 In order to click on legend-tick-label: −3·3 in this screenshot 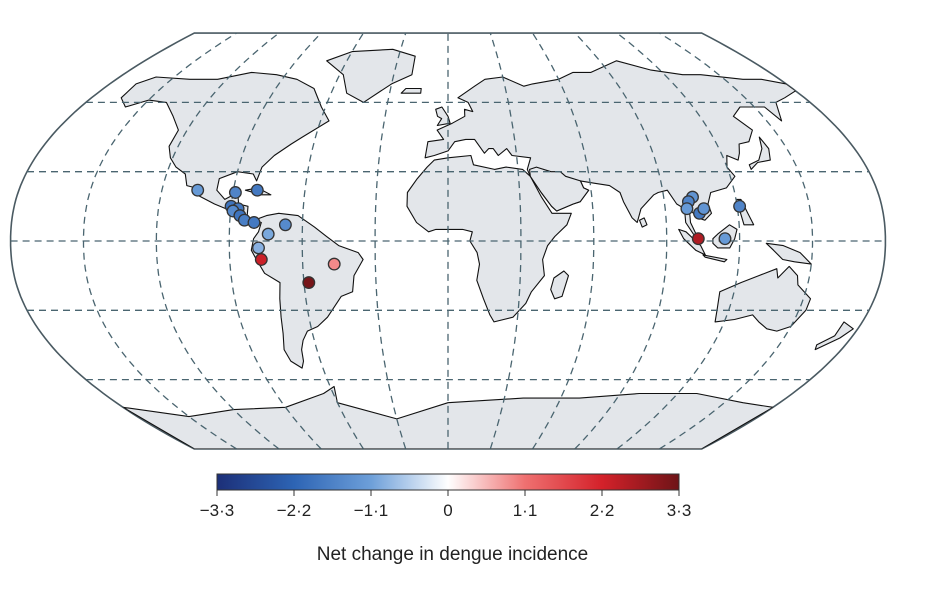, I will do `click(217, 510)`.